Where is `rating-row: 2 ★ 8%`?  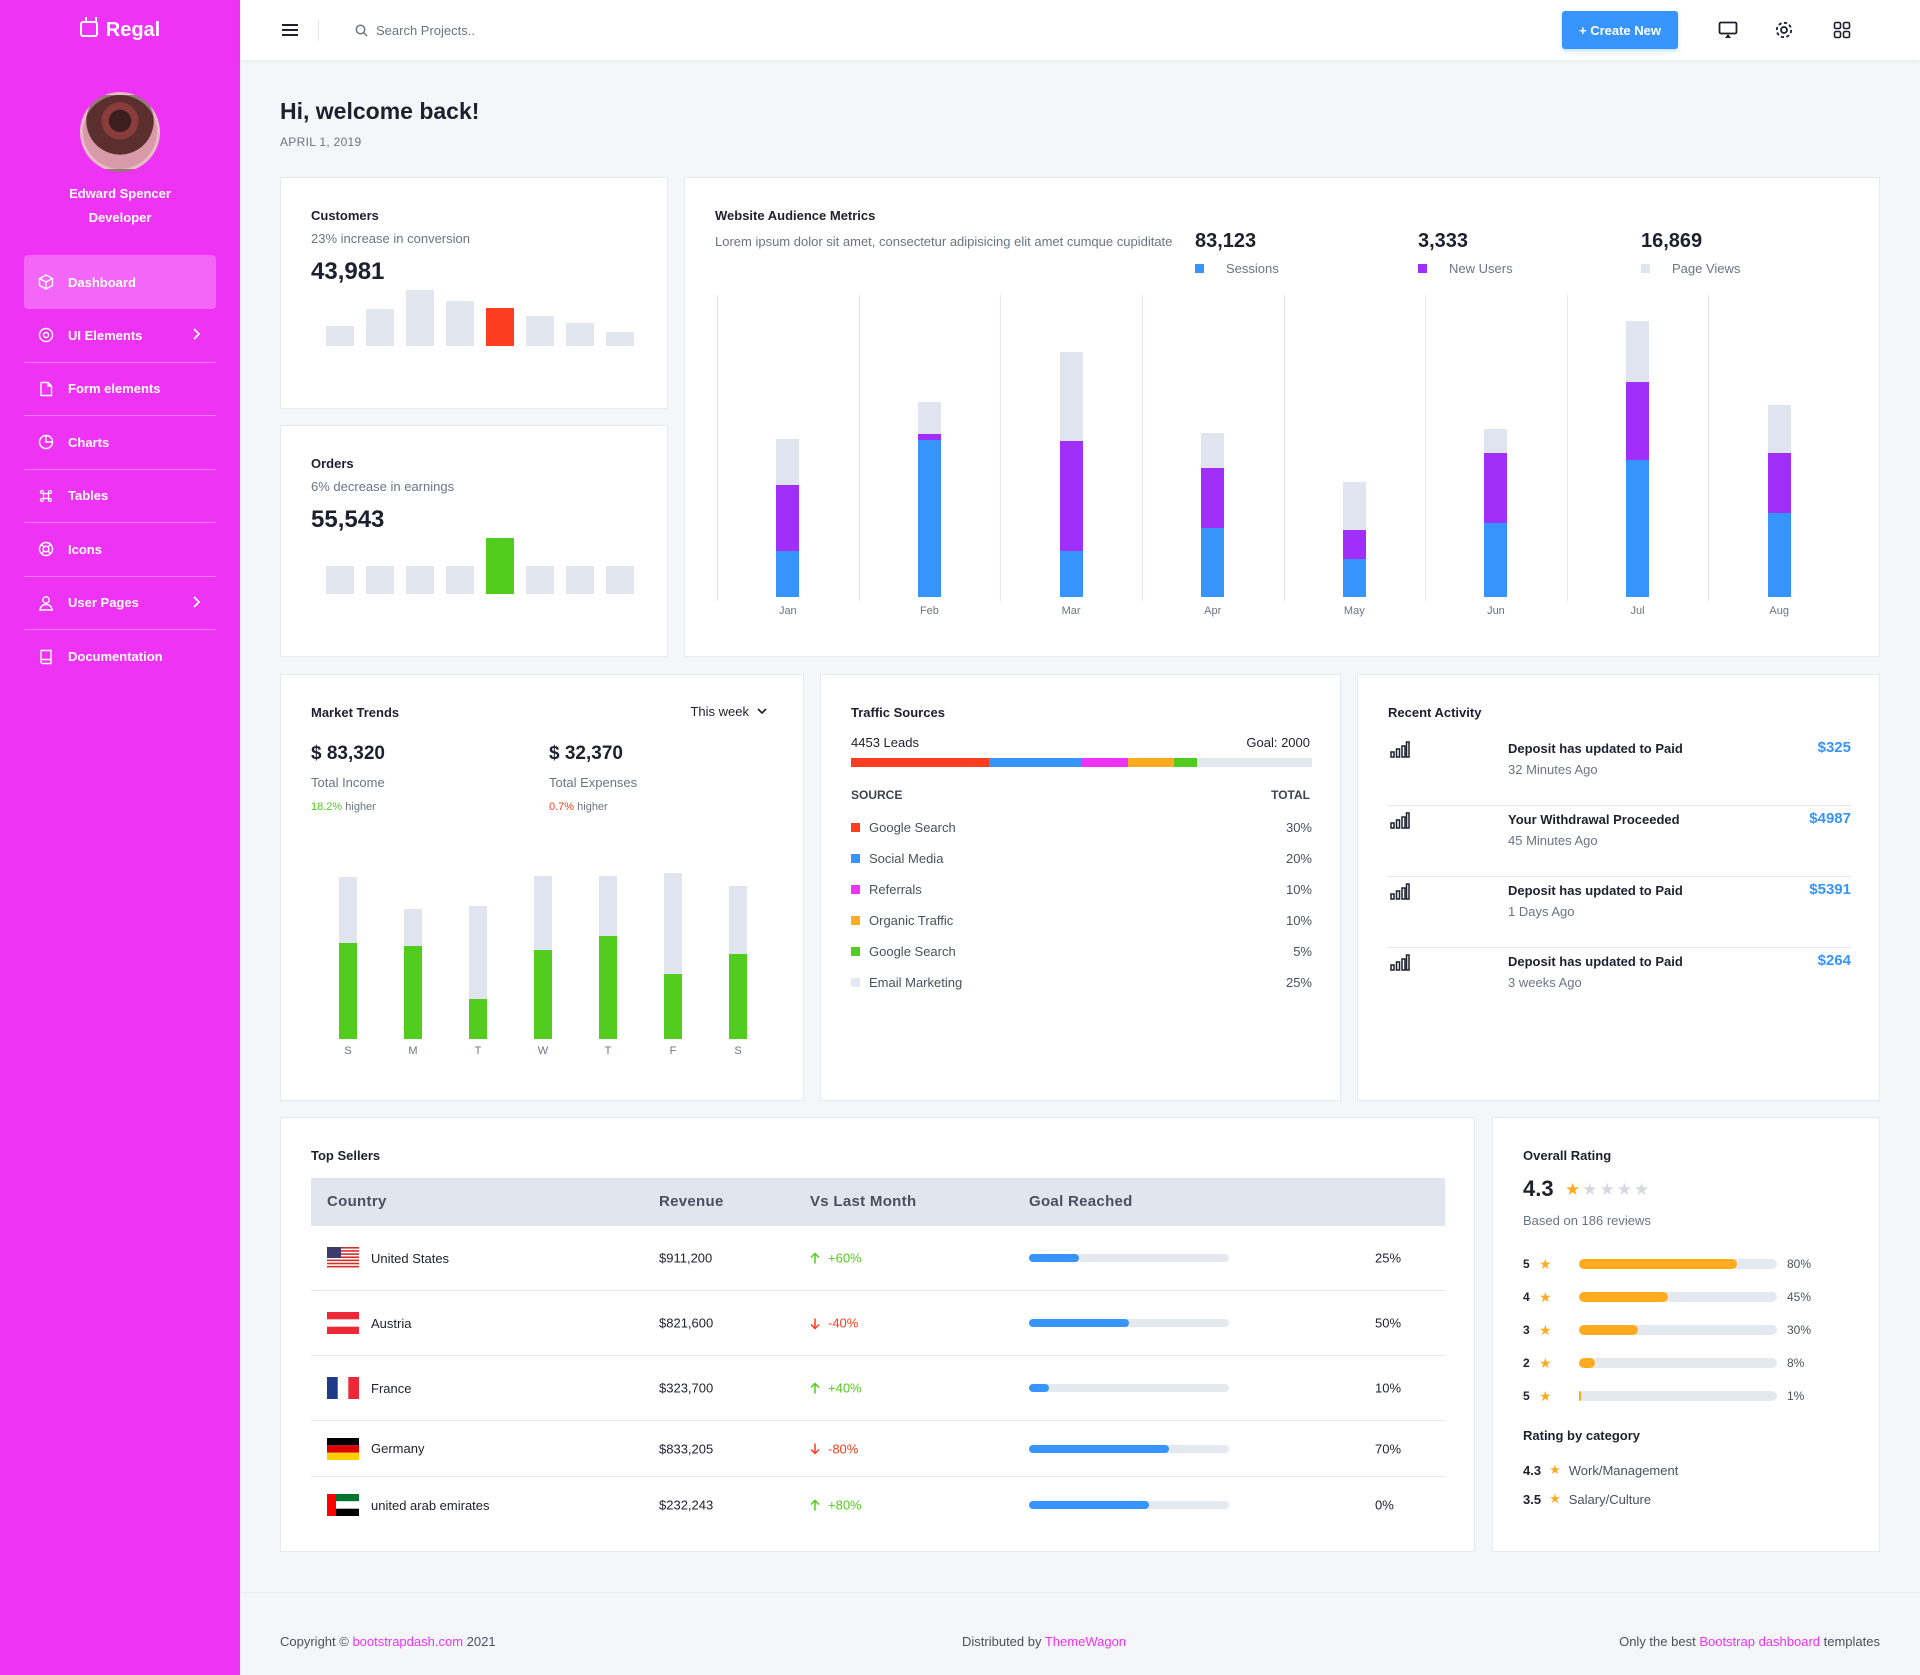
rating-row: 2 ★ 8% is located at coordinates (1668, 1363).